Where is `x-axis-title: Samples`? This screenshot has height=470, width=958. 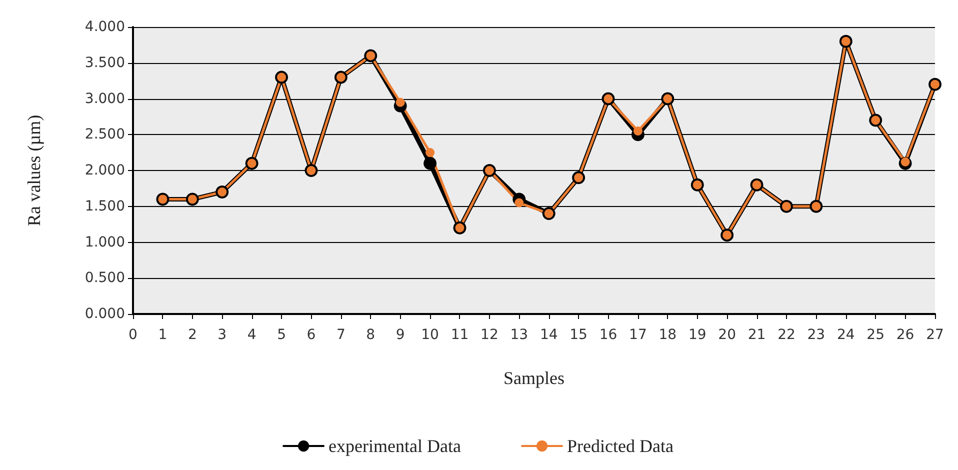 x-axis-title: Samples is located at coordinates (534, 378).